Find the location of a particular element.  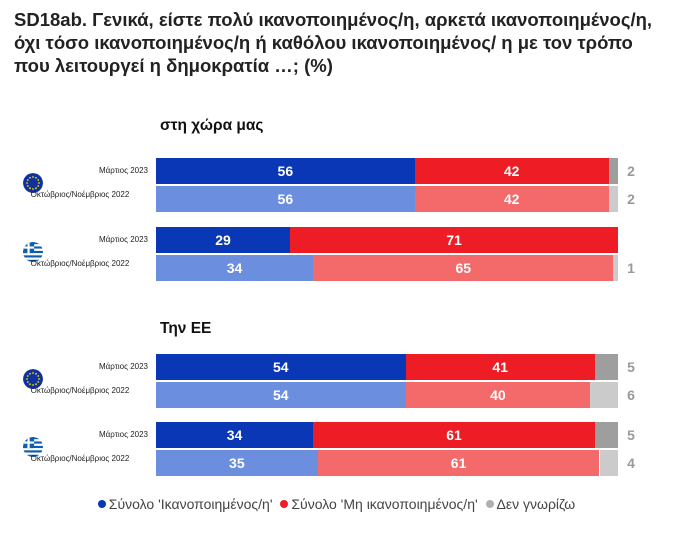

data-label: 29 is located at coordinates (223, 240).